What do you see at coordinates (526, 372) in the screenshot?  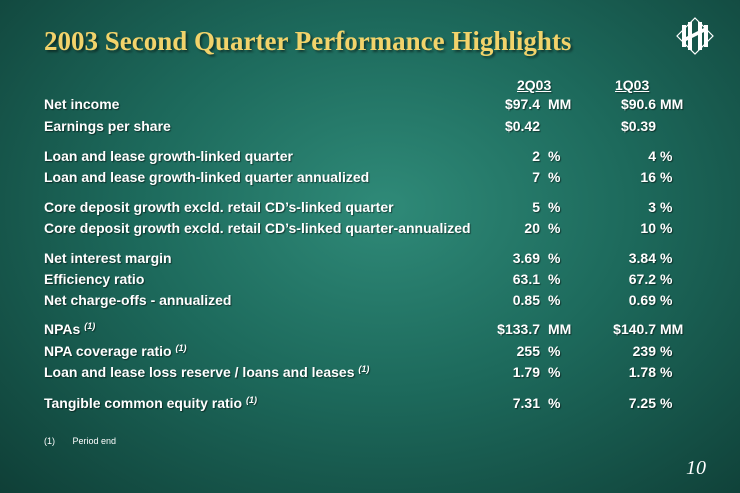 I see `value-current: 1.79` at bounding box center [526, 372].